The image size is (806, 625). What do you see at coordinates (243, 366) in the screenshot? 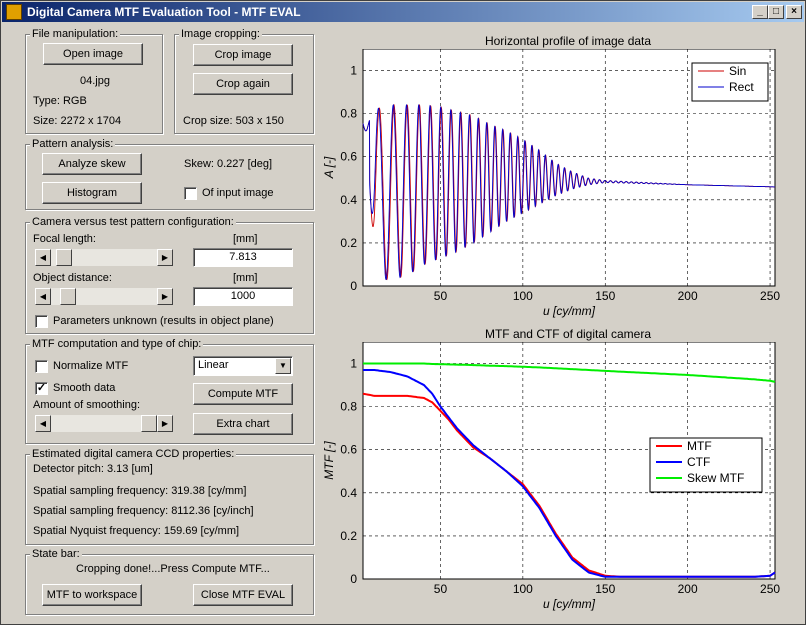
I see `chip-type-select: Linear ▼` at bounding box center [243, 366].